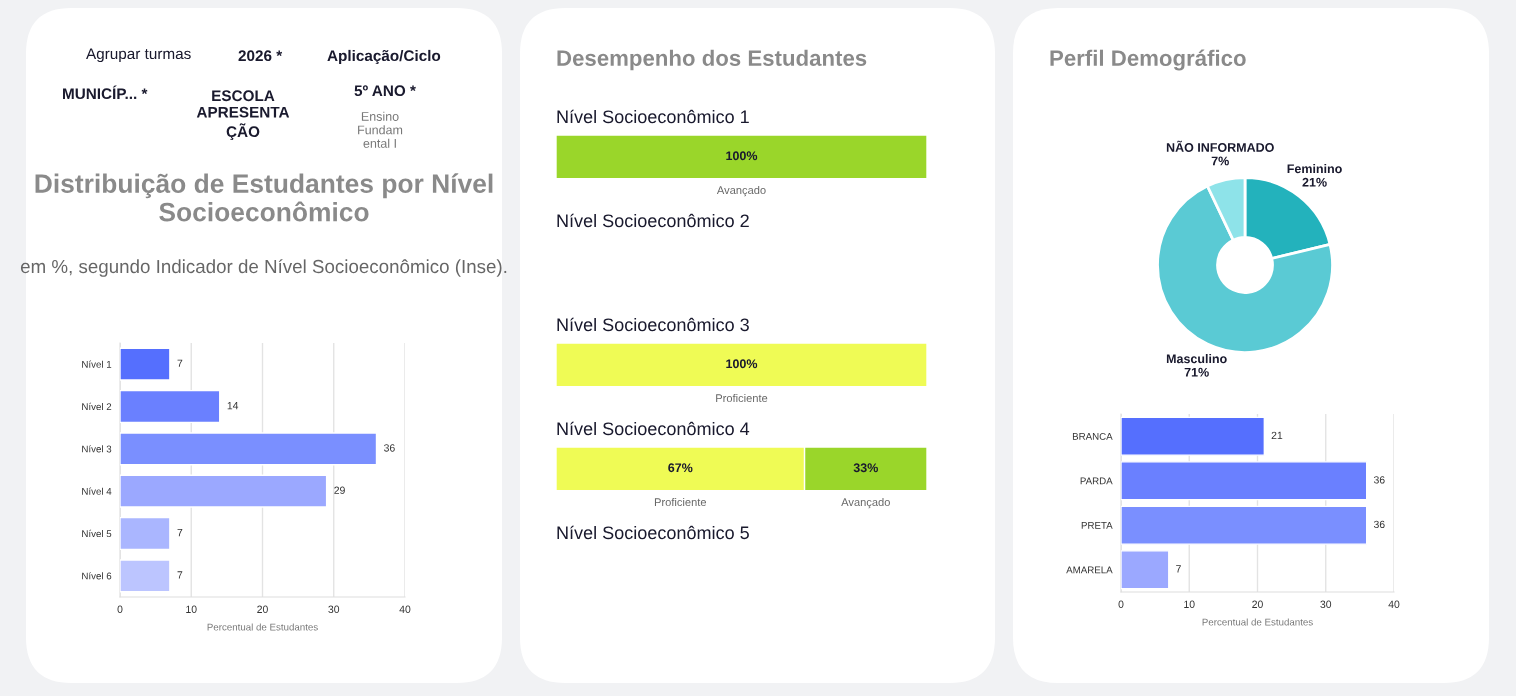 This screenshot has height=696, width=1516. Describe the element at coordinates (385, 91) in the screenshot. I see `text: 5º ANO *` at that location.